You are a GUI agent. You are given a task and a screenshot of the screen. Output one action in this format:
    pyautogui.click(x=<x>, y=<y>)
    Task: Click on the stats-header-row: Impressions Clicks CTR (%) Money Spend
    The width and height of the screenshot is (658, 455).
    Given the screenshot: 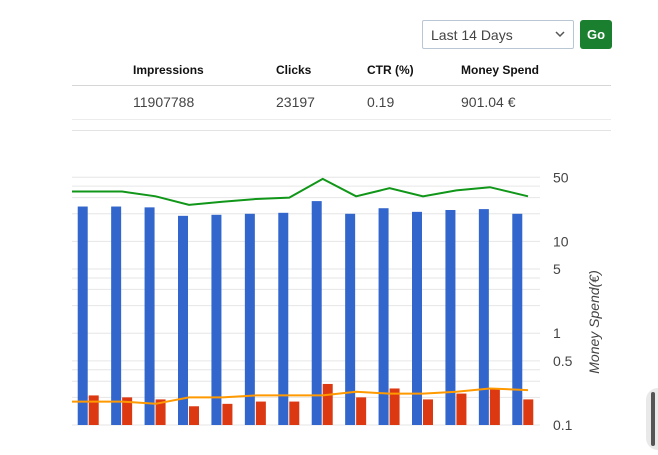 What is the action you would take?
    pyautogui.click(x=341, y=71)
    